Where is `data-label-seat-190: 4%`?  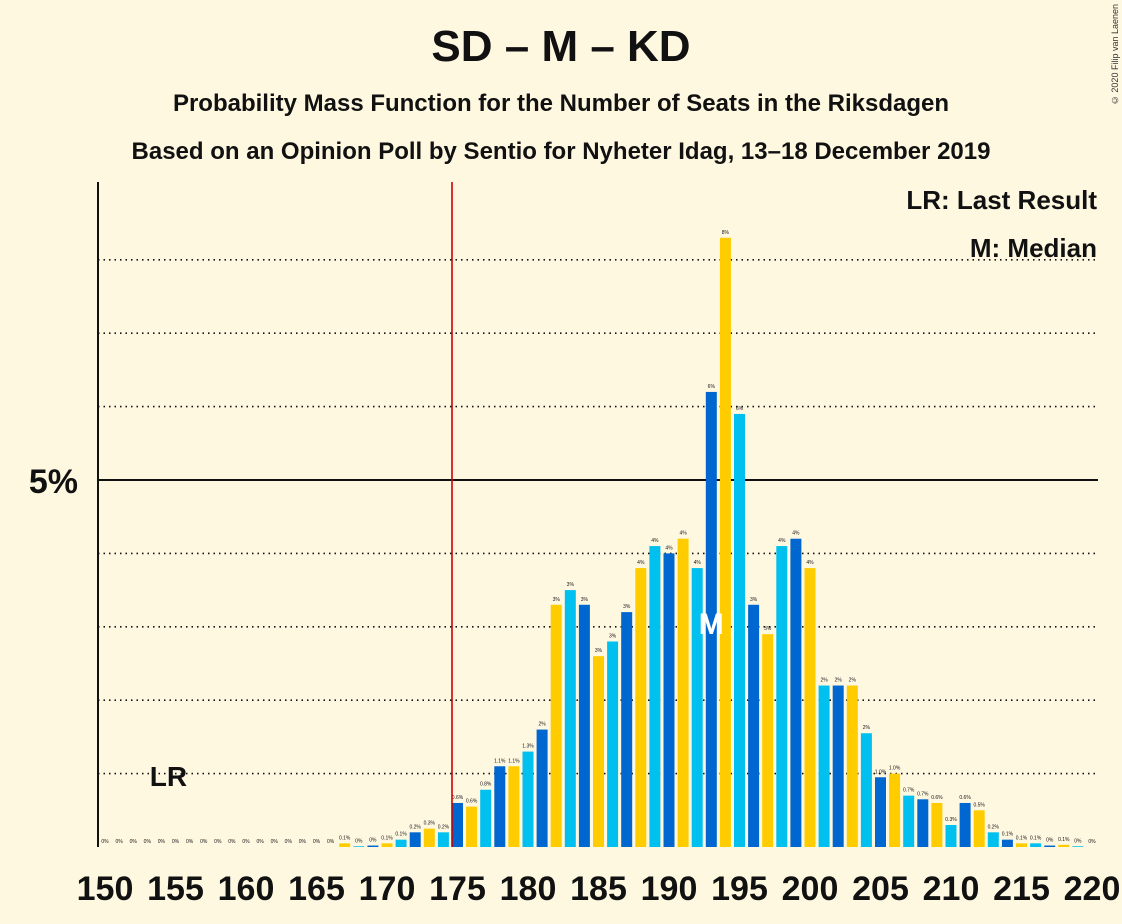 data-label-seat-190: 4% is located at coordinates (669, 548).